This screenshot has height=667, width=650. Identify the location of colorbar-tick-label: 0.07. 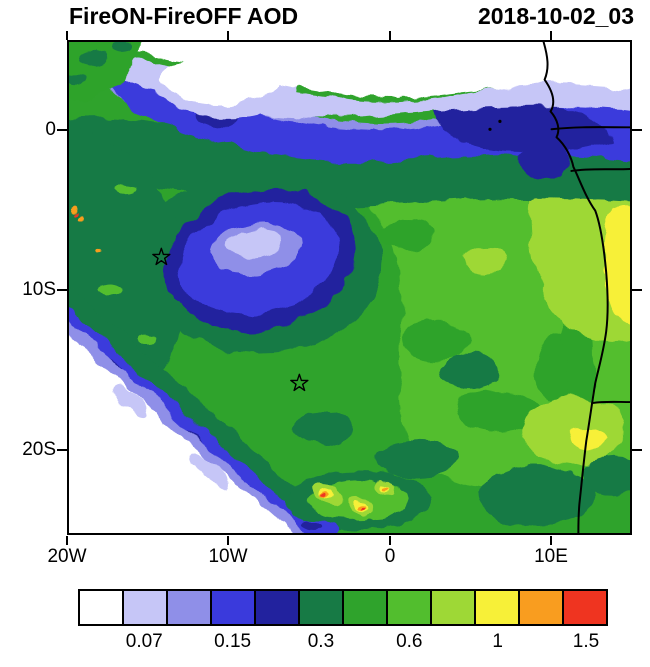
(144, 641).